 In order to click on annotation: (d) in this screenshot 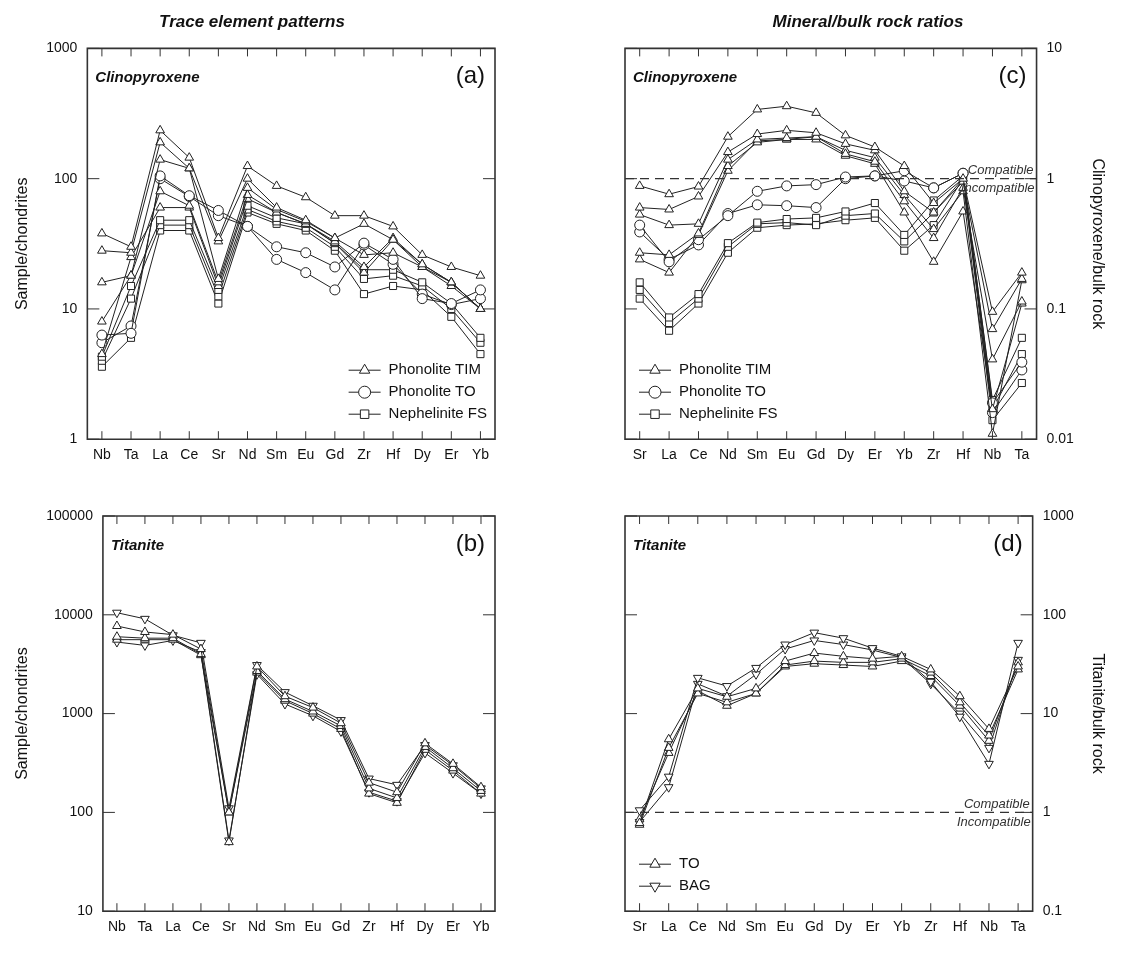, I will do `click(1008, 542)`.